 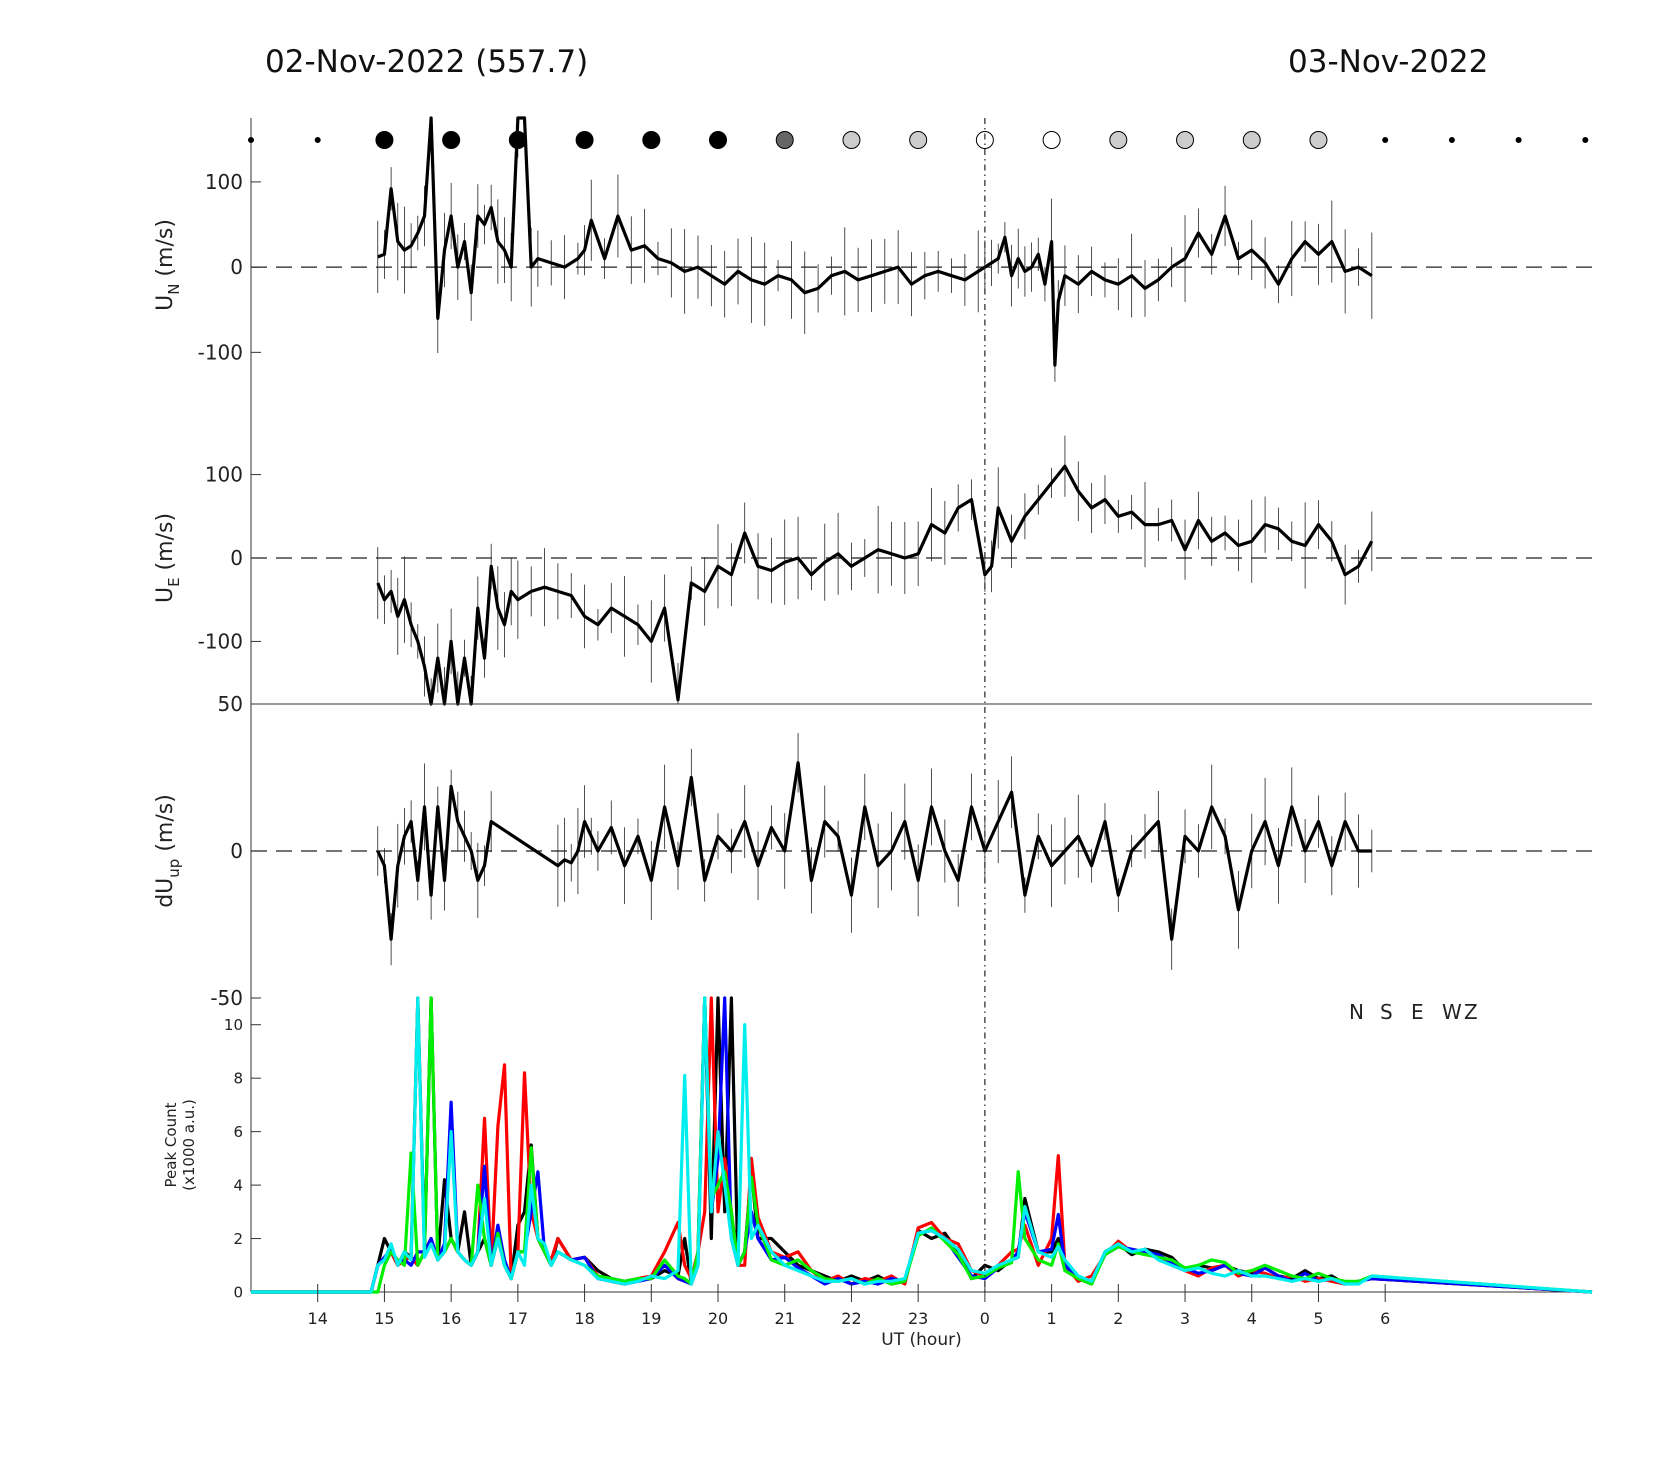 I want to click on peak-ytick-label: 2, so click(x=238, y=1239).